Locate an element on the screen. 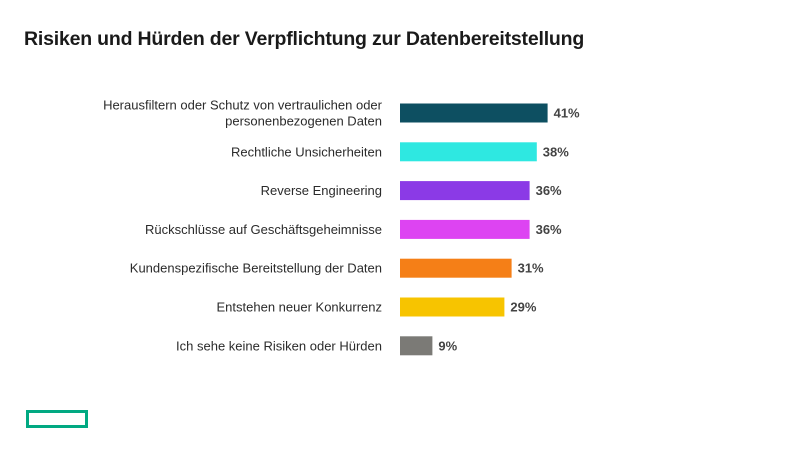 The height and width of the screenshot is (450, 800). value-label: 29% is located at coordinates (523, 307).